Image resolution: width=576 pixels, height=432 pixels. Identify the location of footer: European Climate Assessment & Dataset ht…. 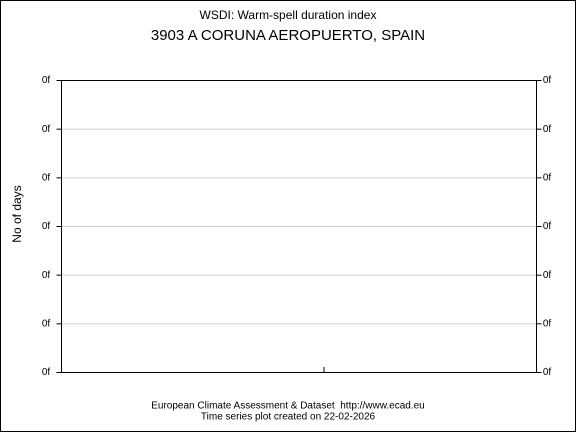
(287, 406).